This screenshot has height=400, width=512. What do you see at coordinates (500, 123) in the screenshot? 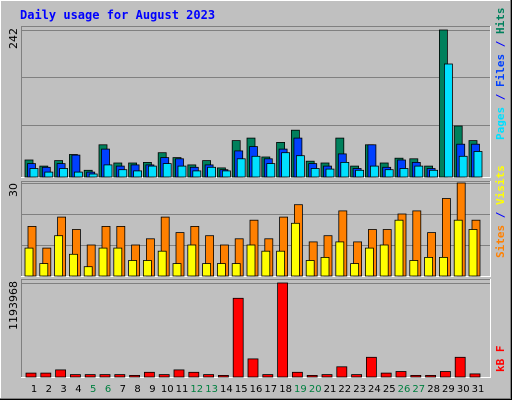
I see `legend-pages: Pages` at bounding box center [500, 123].